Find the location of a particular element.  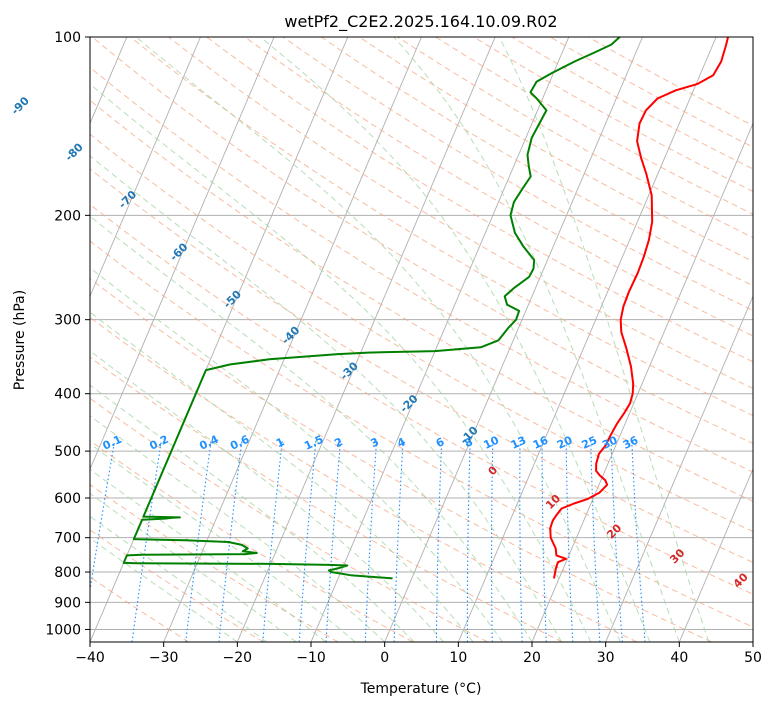

dry-adiabat-label: -90 is located at coordinates (20, 105).